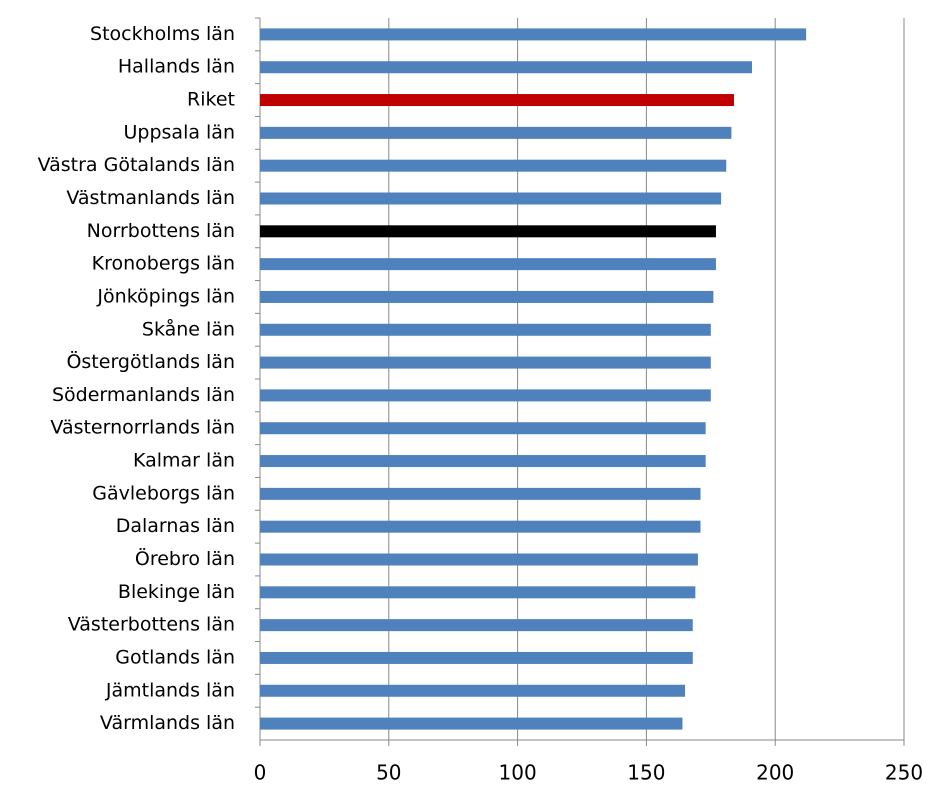  Describe the element at coordinates (150, 361) in the screenshot. I see `y-tick-label: Östergötlands län` at that location.